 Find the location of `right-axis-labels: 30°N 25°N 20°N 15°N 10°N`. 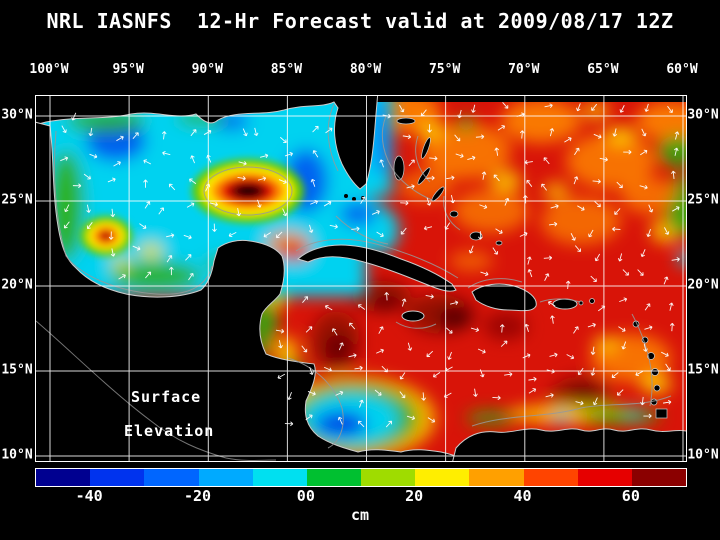

right-axis-labels: 30°N 25°N 20°N 15°N 10°N is located at coordinates (703, 279).